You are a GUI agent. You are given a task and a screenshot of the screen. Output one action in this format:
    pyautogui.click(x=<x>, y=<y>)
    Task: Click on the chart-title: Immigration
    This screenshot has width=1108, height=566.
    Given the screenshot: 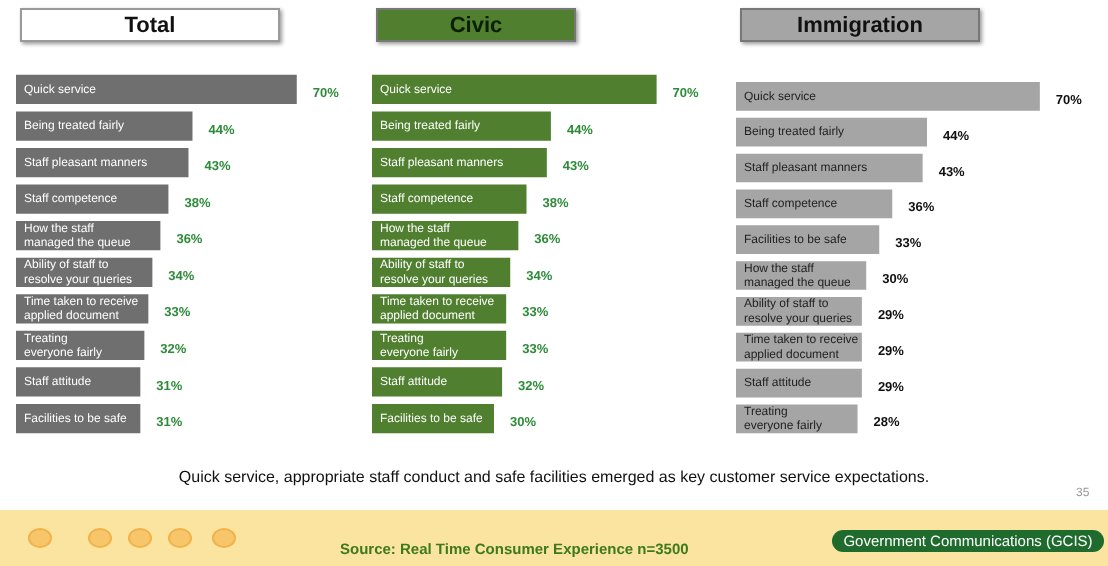 What is the action you would take?
    pyautogui.click(x=860, y=25)
    